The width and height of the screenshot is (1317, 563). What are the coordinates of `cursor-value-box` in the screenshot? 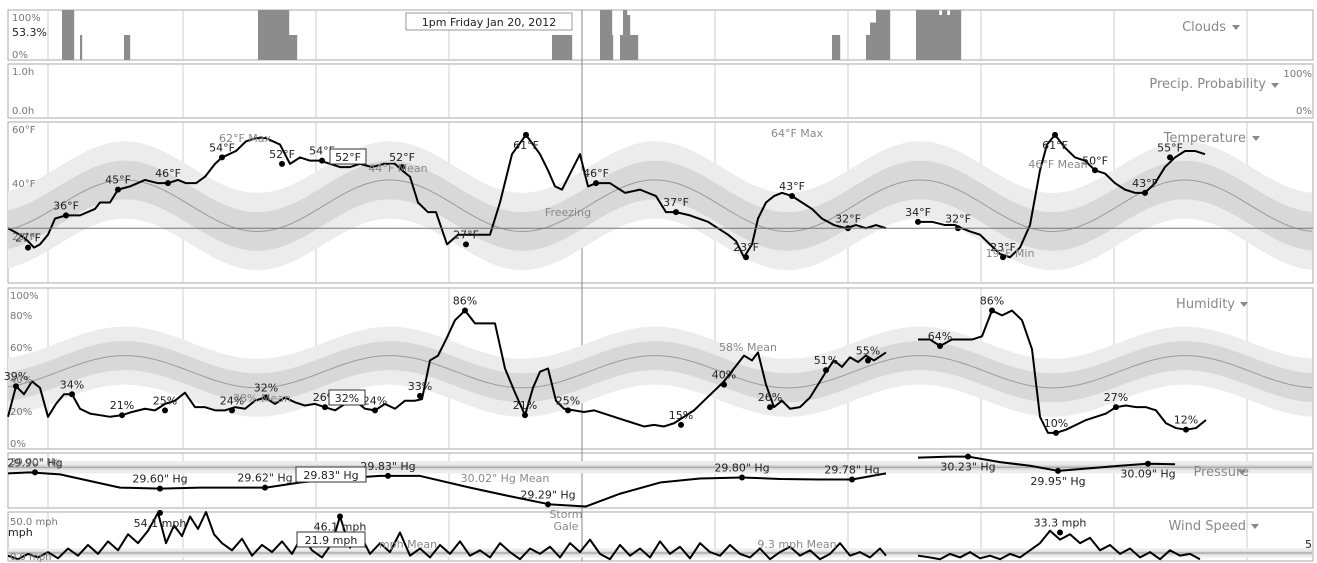 It's located at (331, 474).